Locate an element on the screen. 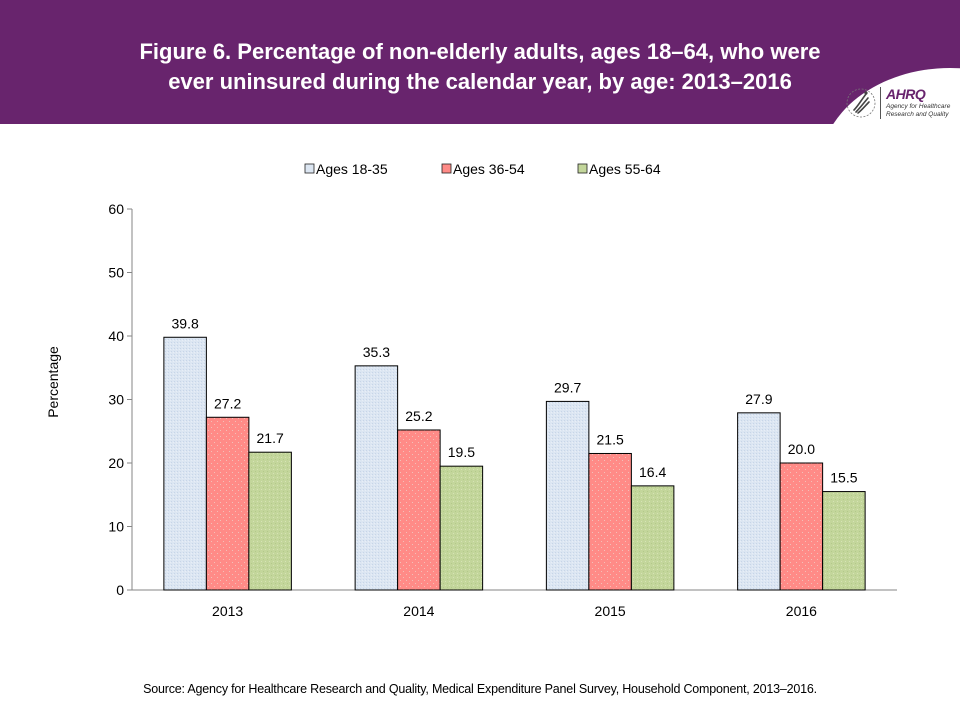 The image size is (960, 720). y-tick-label: 50 is located at coordinates (116, 273).